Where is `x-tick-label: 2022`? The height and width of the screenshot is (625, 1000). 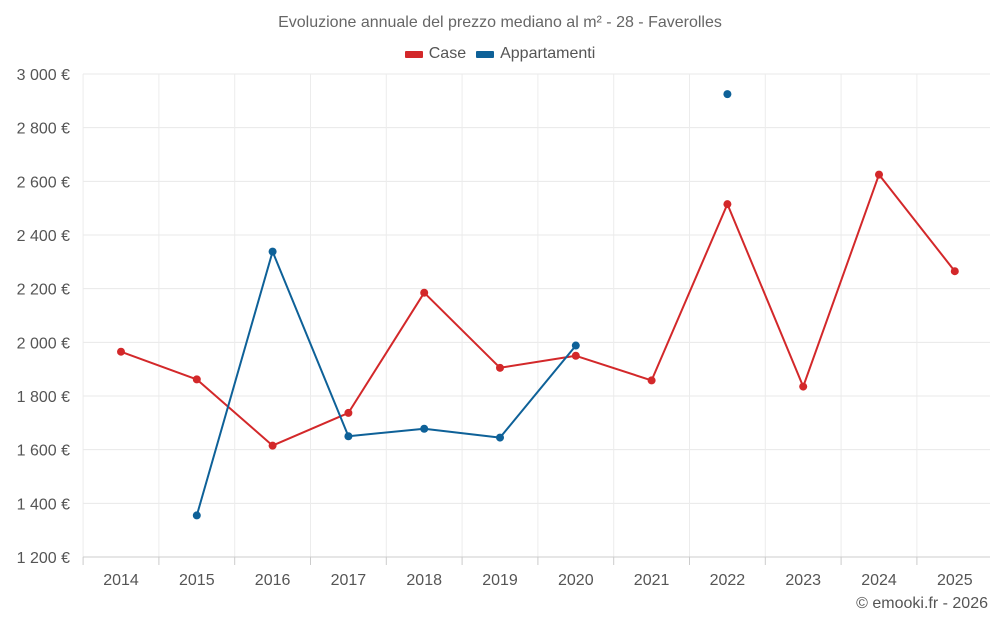
x-tick-label: 2022 is located at coordinates (728, 580).